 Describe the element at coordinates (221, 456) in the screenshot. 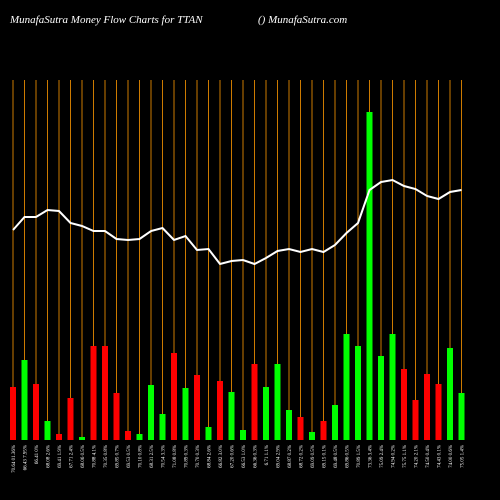

I see `x-tick-label: 66.82 3.0%` at that location.